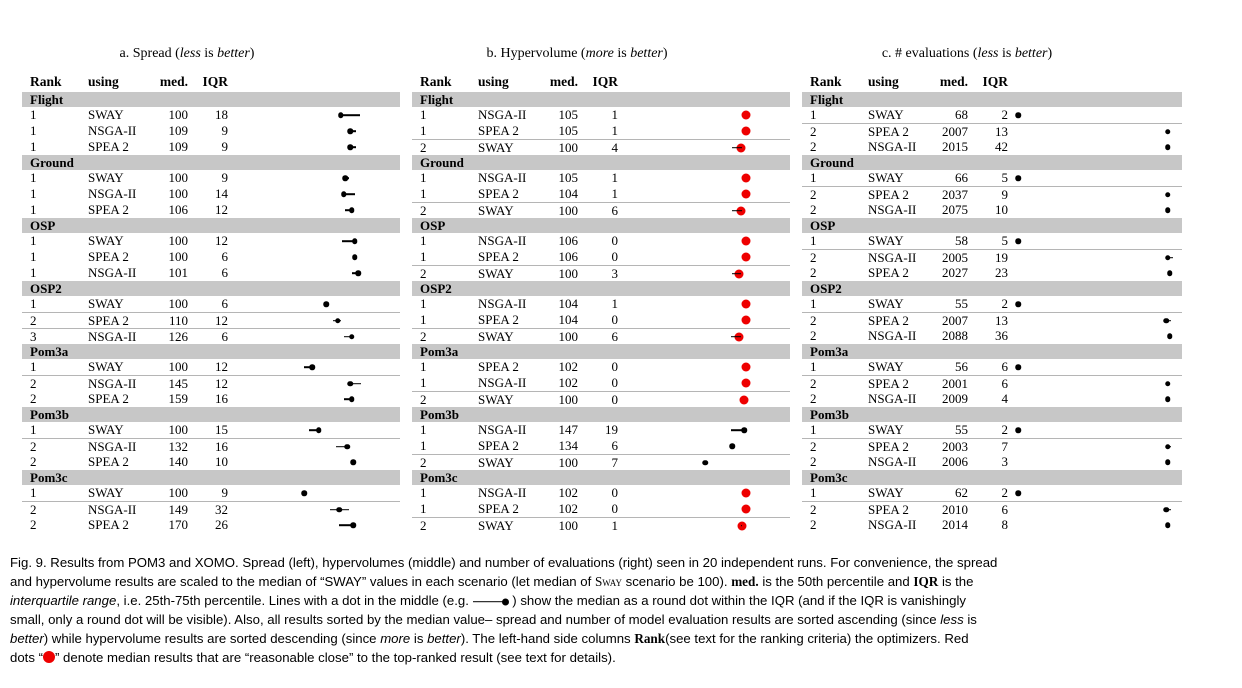  What do you see at coordinates (992, 147) in the screenshot?
I see `table-row: 2 NSGA-II 2015 42` at bounding box center [992, 147].